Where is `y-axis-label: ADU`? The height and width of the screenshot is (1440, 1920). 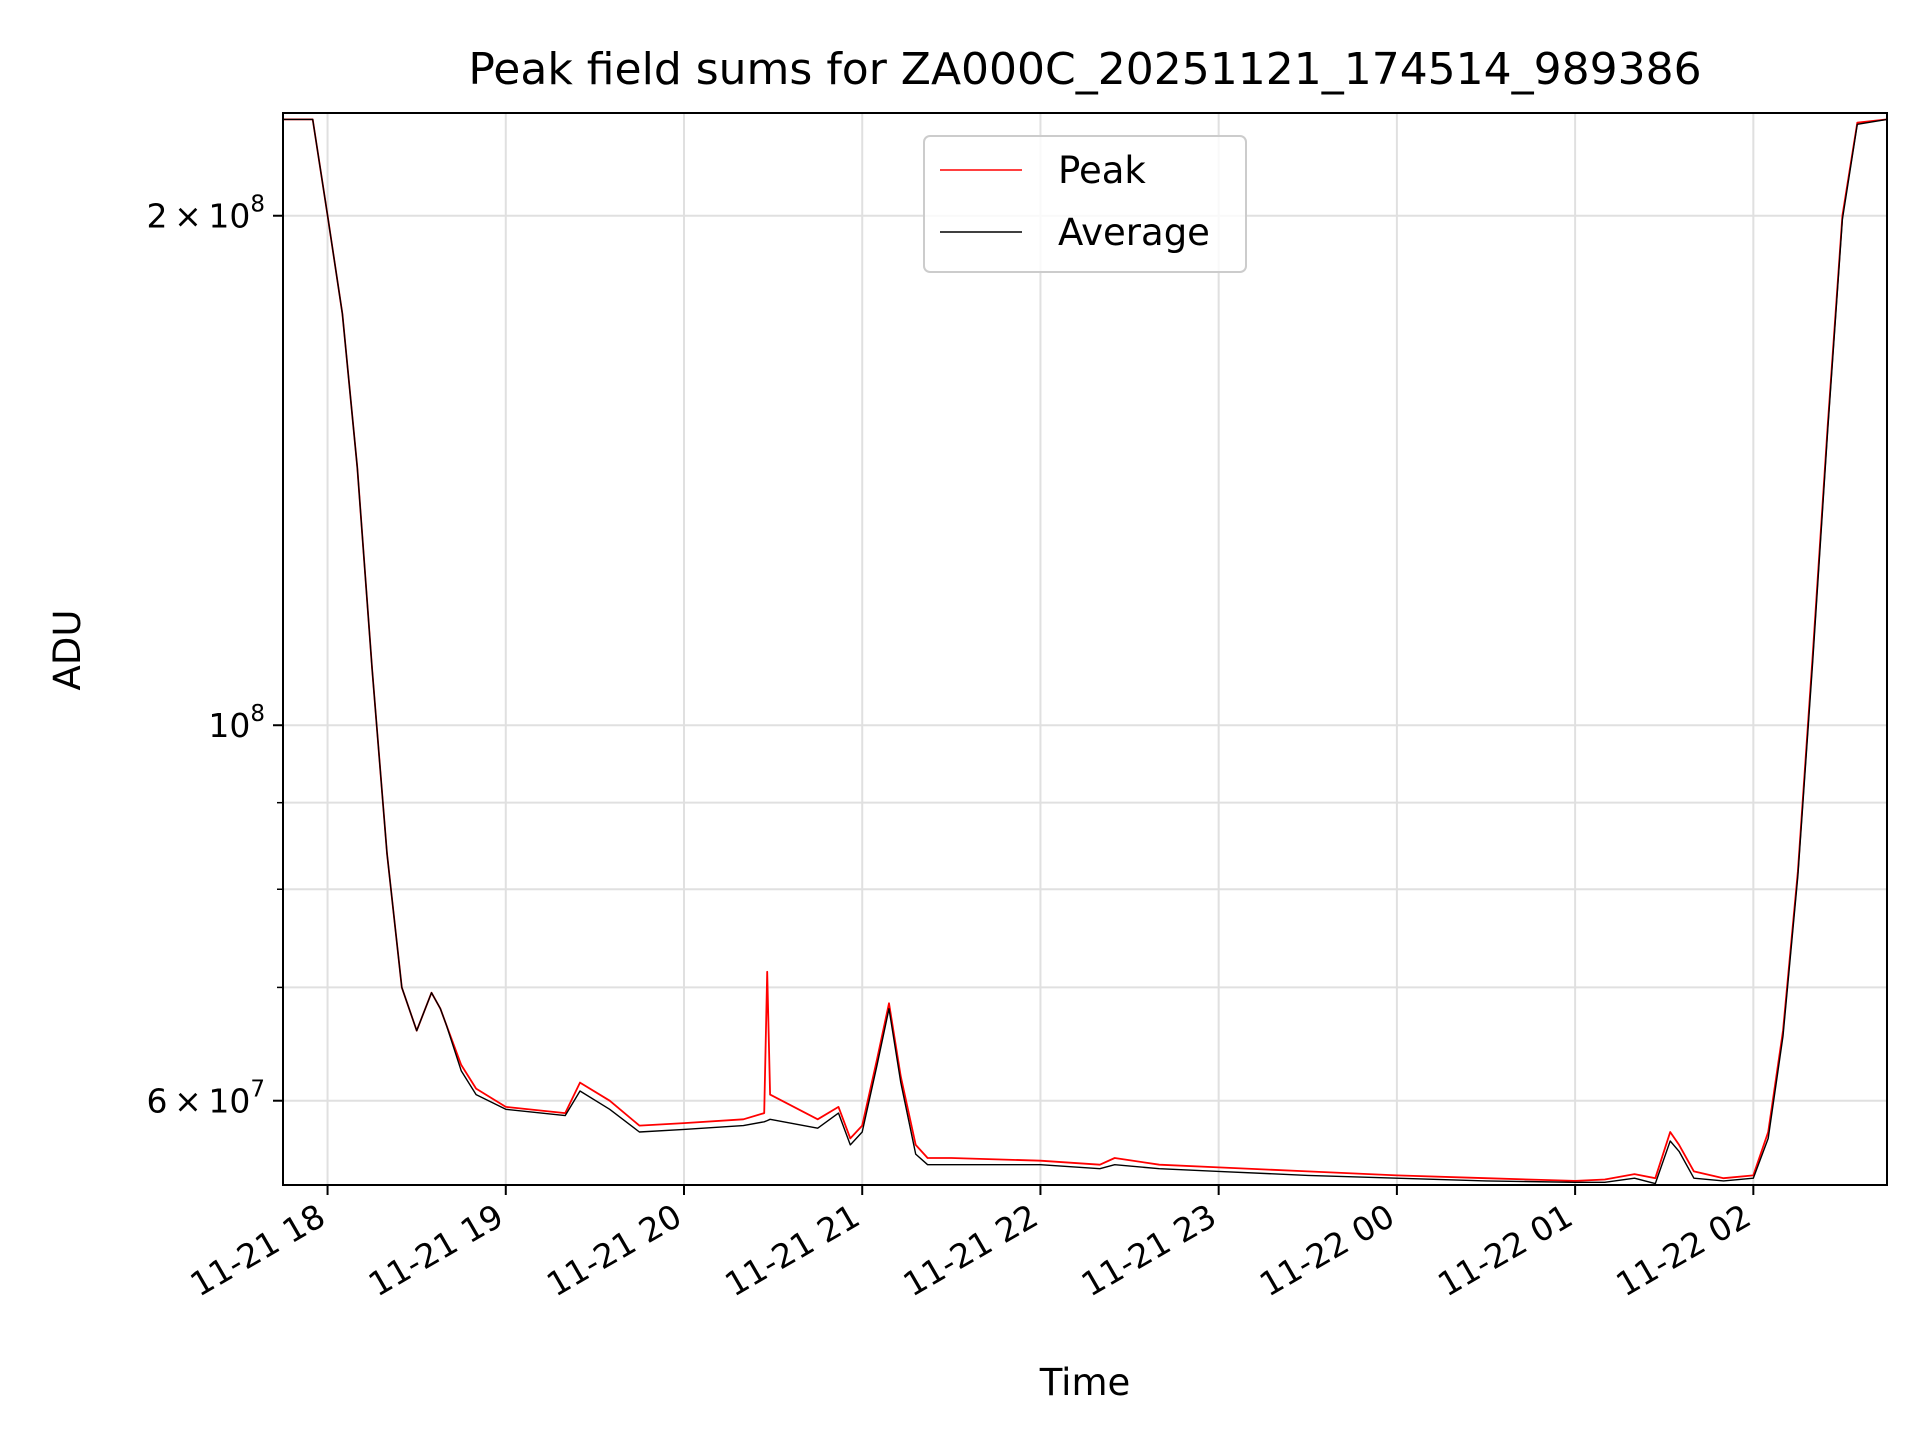 y-axis-label: ADU is located at coordinates (67, 650).